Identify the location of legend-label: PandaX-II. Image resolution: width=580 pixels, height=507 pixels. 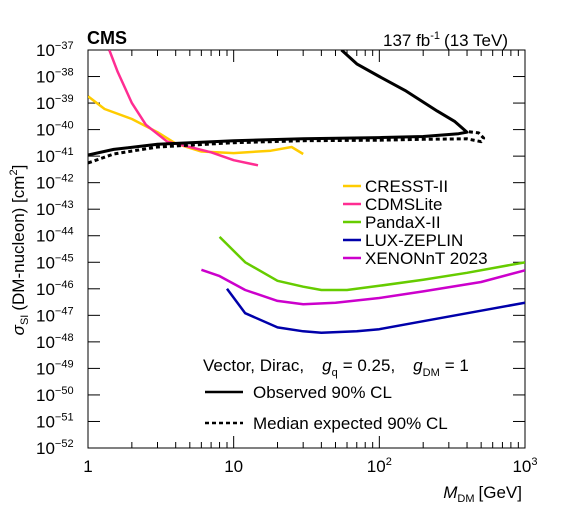
(403, 222).